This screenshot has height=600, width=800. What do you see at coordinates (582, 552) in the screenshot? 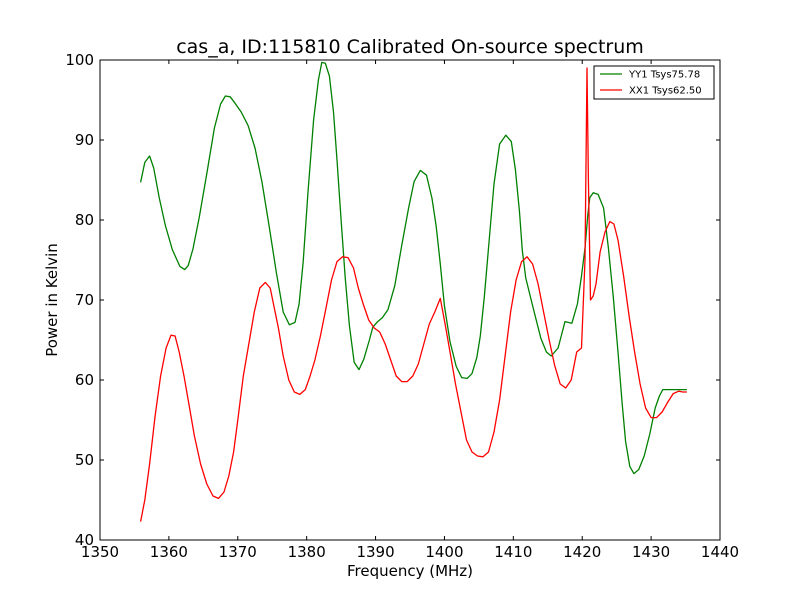
I see `x-tick-label: 1420` at bounding box center [582, 552].